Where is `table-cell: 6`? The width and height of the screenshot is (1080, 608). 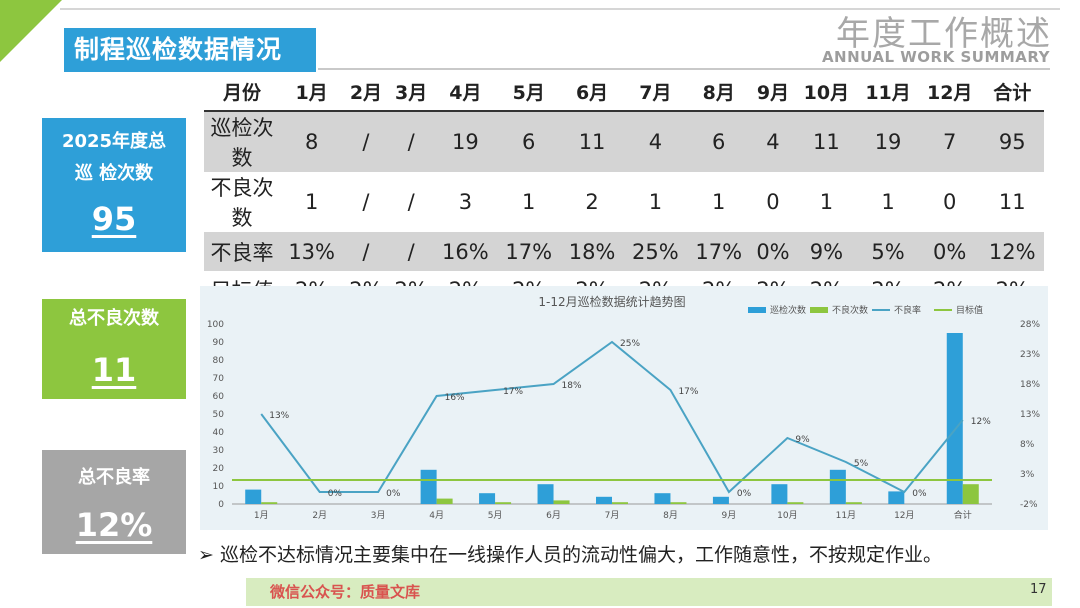 table-cell: 6 is located at coordinates (719, 141).